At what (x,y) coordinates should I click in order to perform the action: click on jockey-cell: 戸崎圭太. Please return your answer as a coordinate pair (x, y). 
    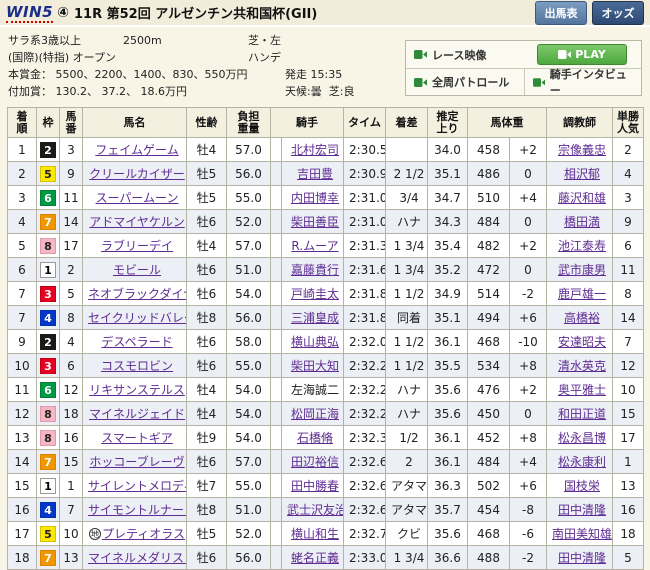
    Looking at the image, I should click on (312, 293).